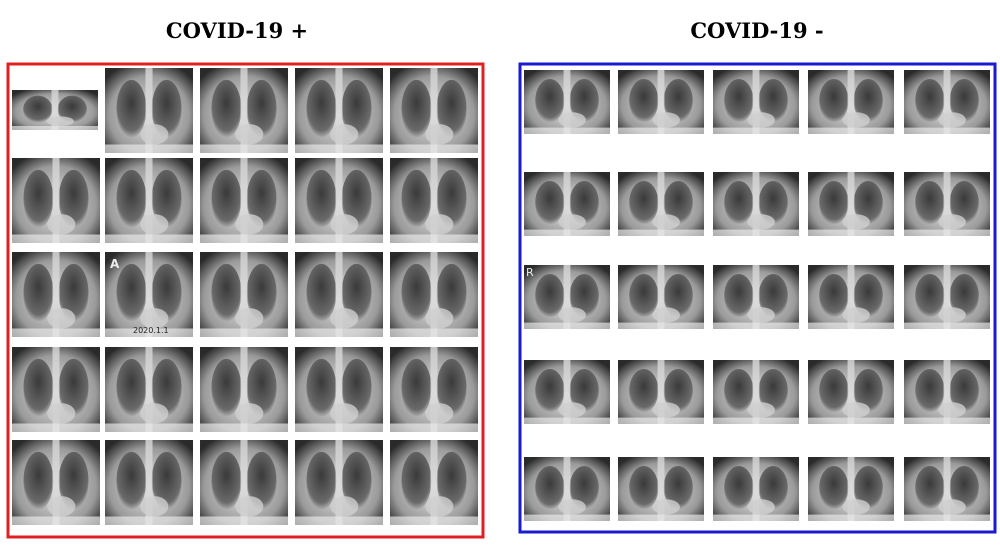  I want to click on panel-title: COVID-19 -, so click(756, 30).